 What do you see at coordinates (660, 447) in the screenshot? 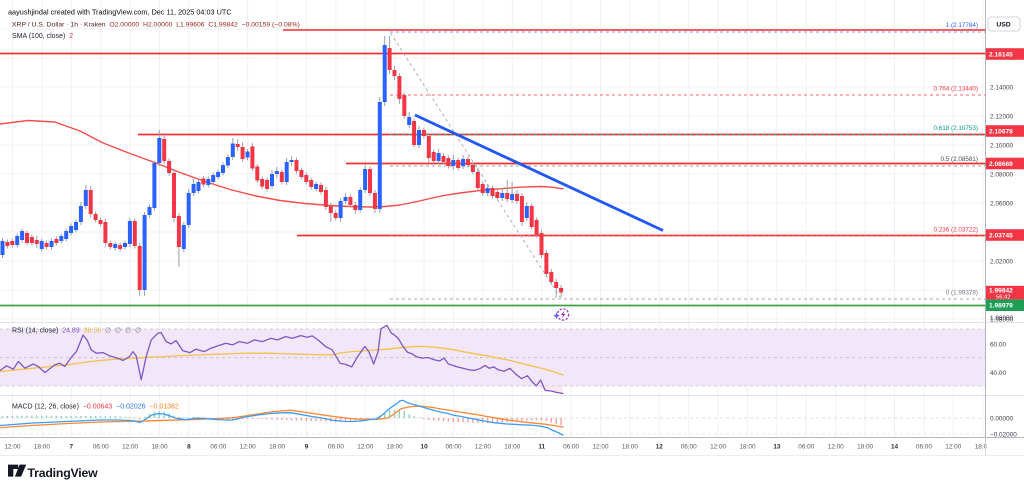
I see `svg-text: 12` at bounding box center [660, 447].